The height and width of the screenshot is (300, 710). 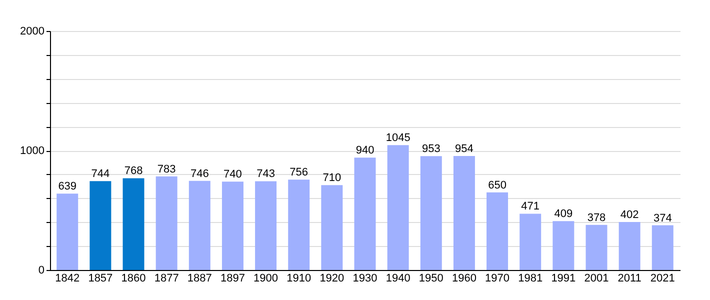 I want to click on data-label: 1045, so click(x=398, y=138).